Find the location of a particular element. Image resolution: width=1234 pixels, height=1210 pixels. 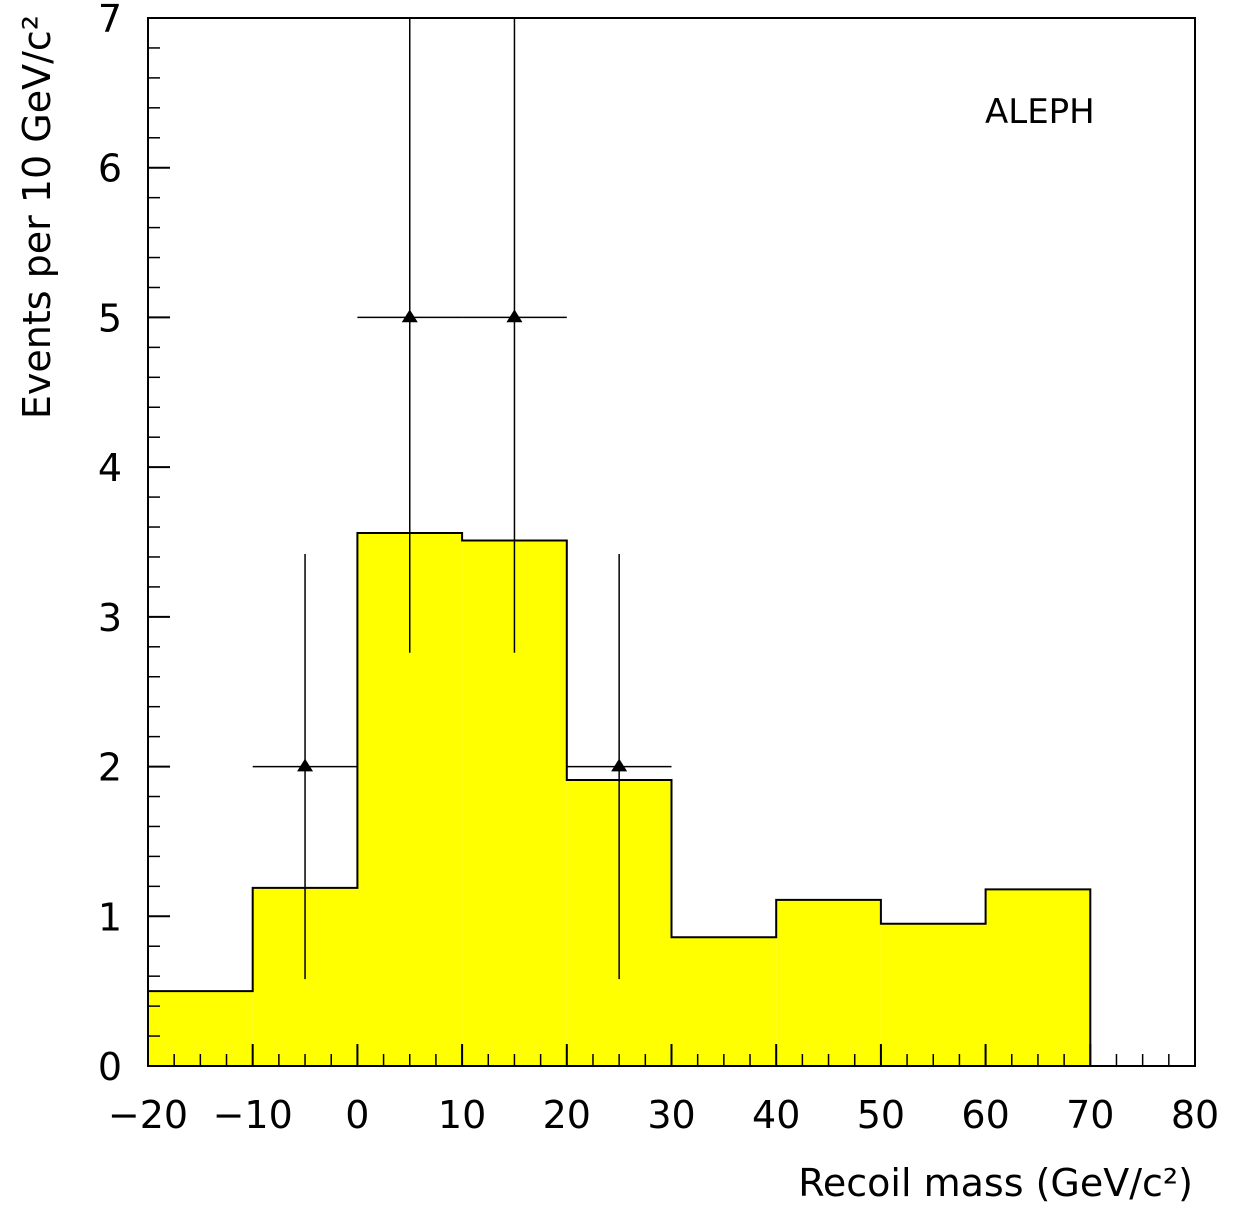

y-tick-label: 3 is located at coordinates (110, 618).